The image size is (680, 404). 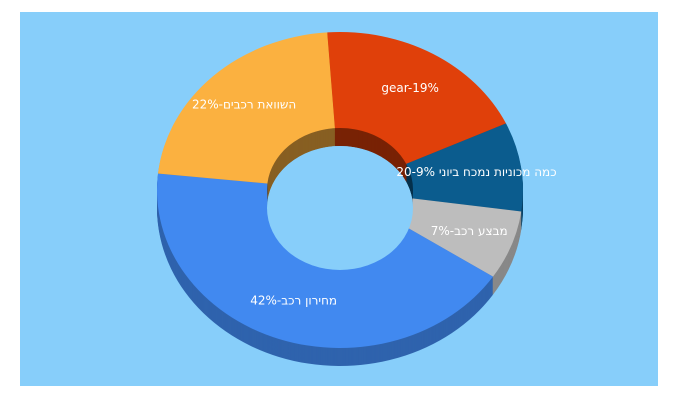 I want to click on hole, so click(x=340, y=208).